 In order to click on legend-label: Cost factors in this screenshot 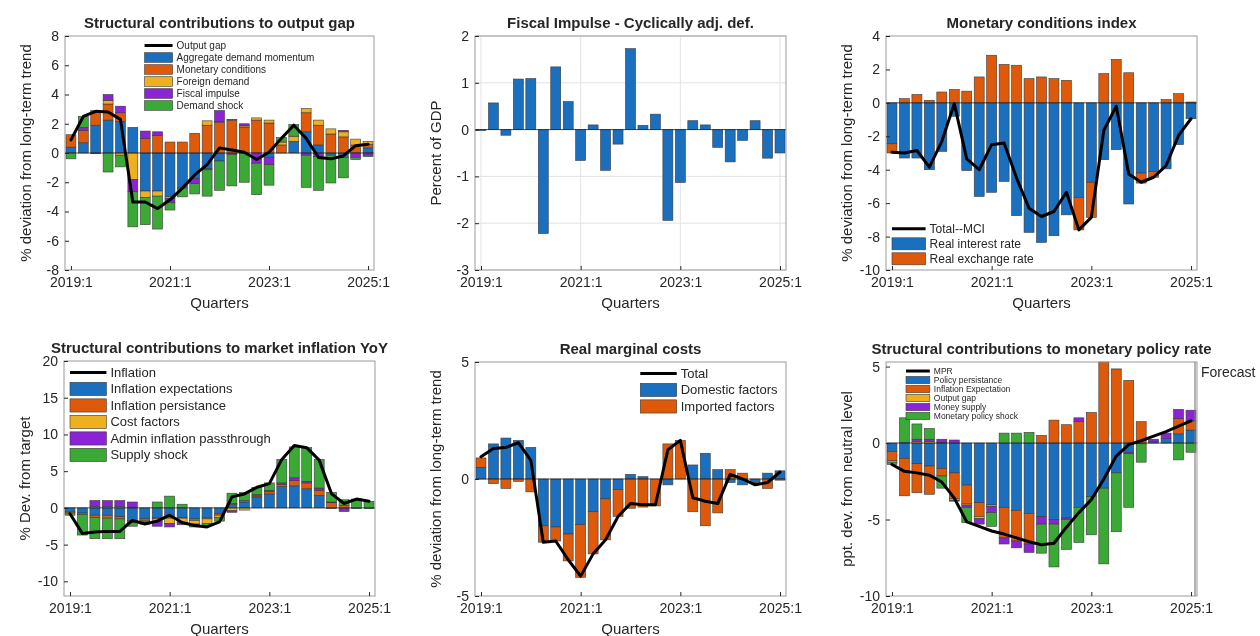, I will do `click(145, 422)`.